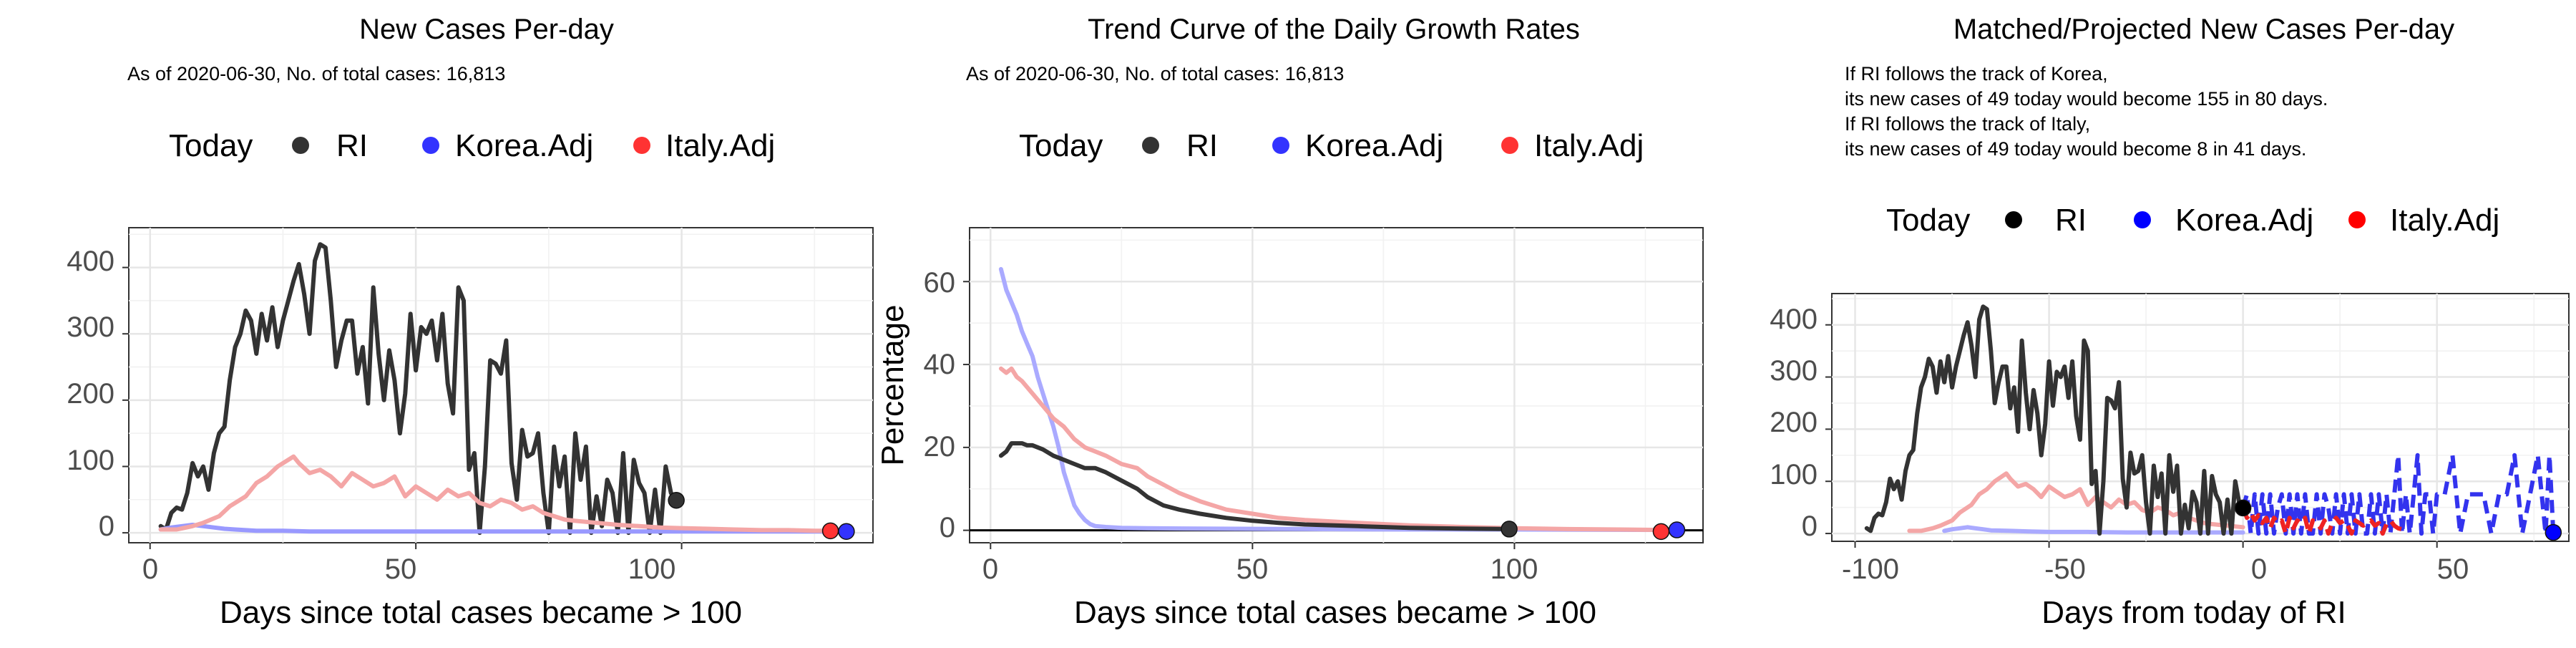 The height and width of the screenshot is (648, 2576). I want to click on x-axis: -100 -50 0 50, so click(2155, 569).